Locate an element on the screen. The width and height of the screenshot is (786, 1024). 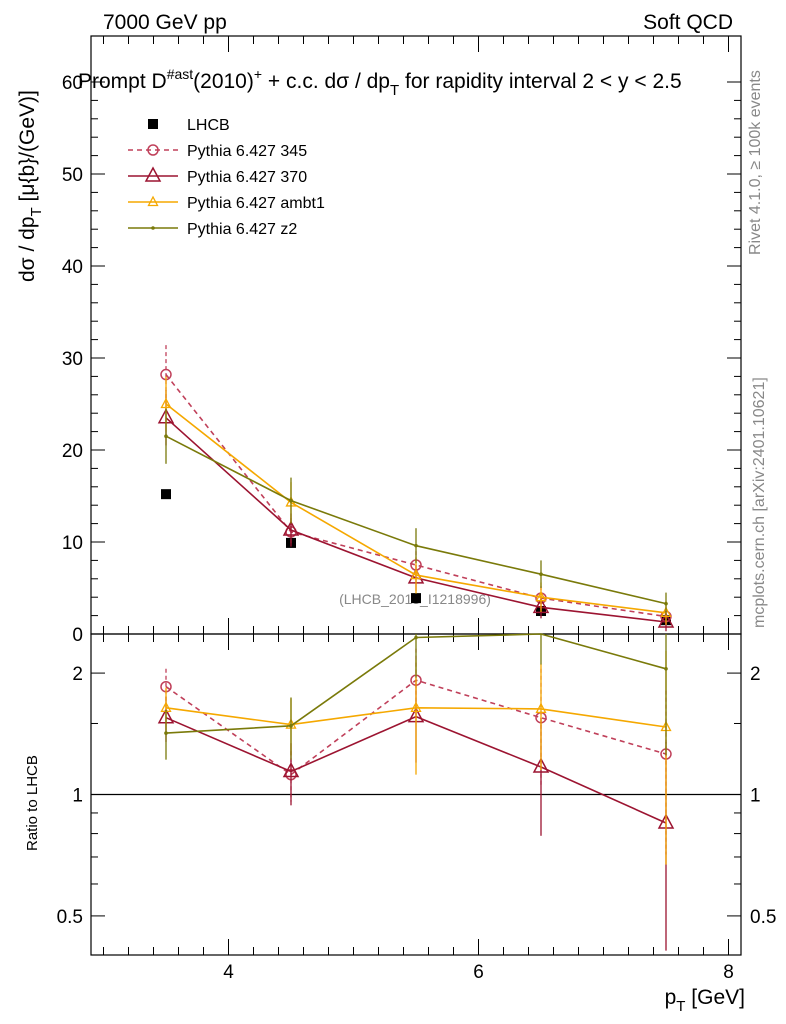
title-prefix: Prompt D is located at coordinates (122, 81).